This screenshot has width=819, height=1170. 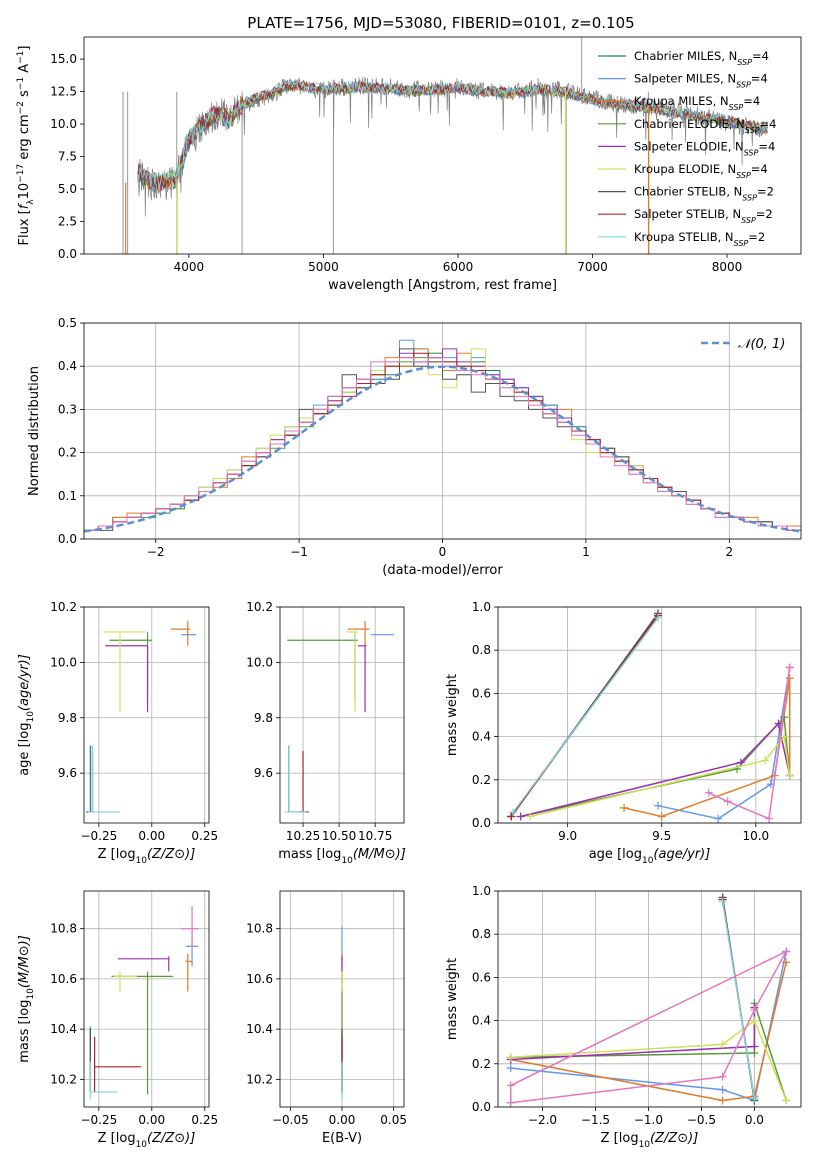 What do you see at coordinates (754, 1120) in the screenshot?
I see `x-tick-label: 0.0` at bounding box center [754, 1120].